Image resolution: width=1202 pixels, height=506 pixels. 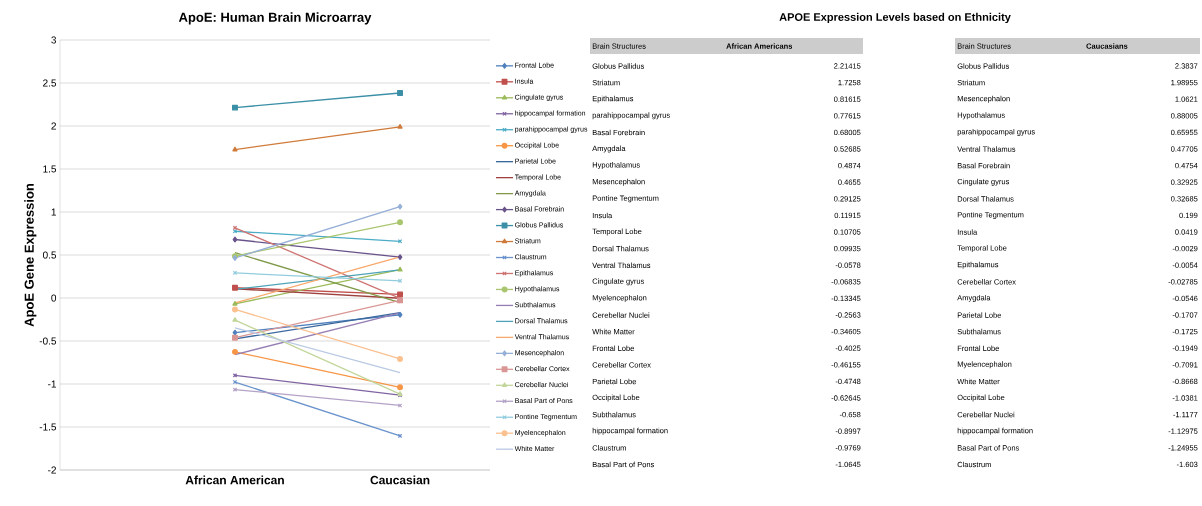 I want to click on y-tick-label: 1, so click(x=53, y=212).